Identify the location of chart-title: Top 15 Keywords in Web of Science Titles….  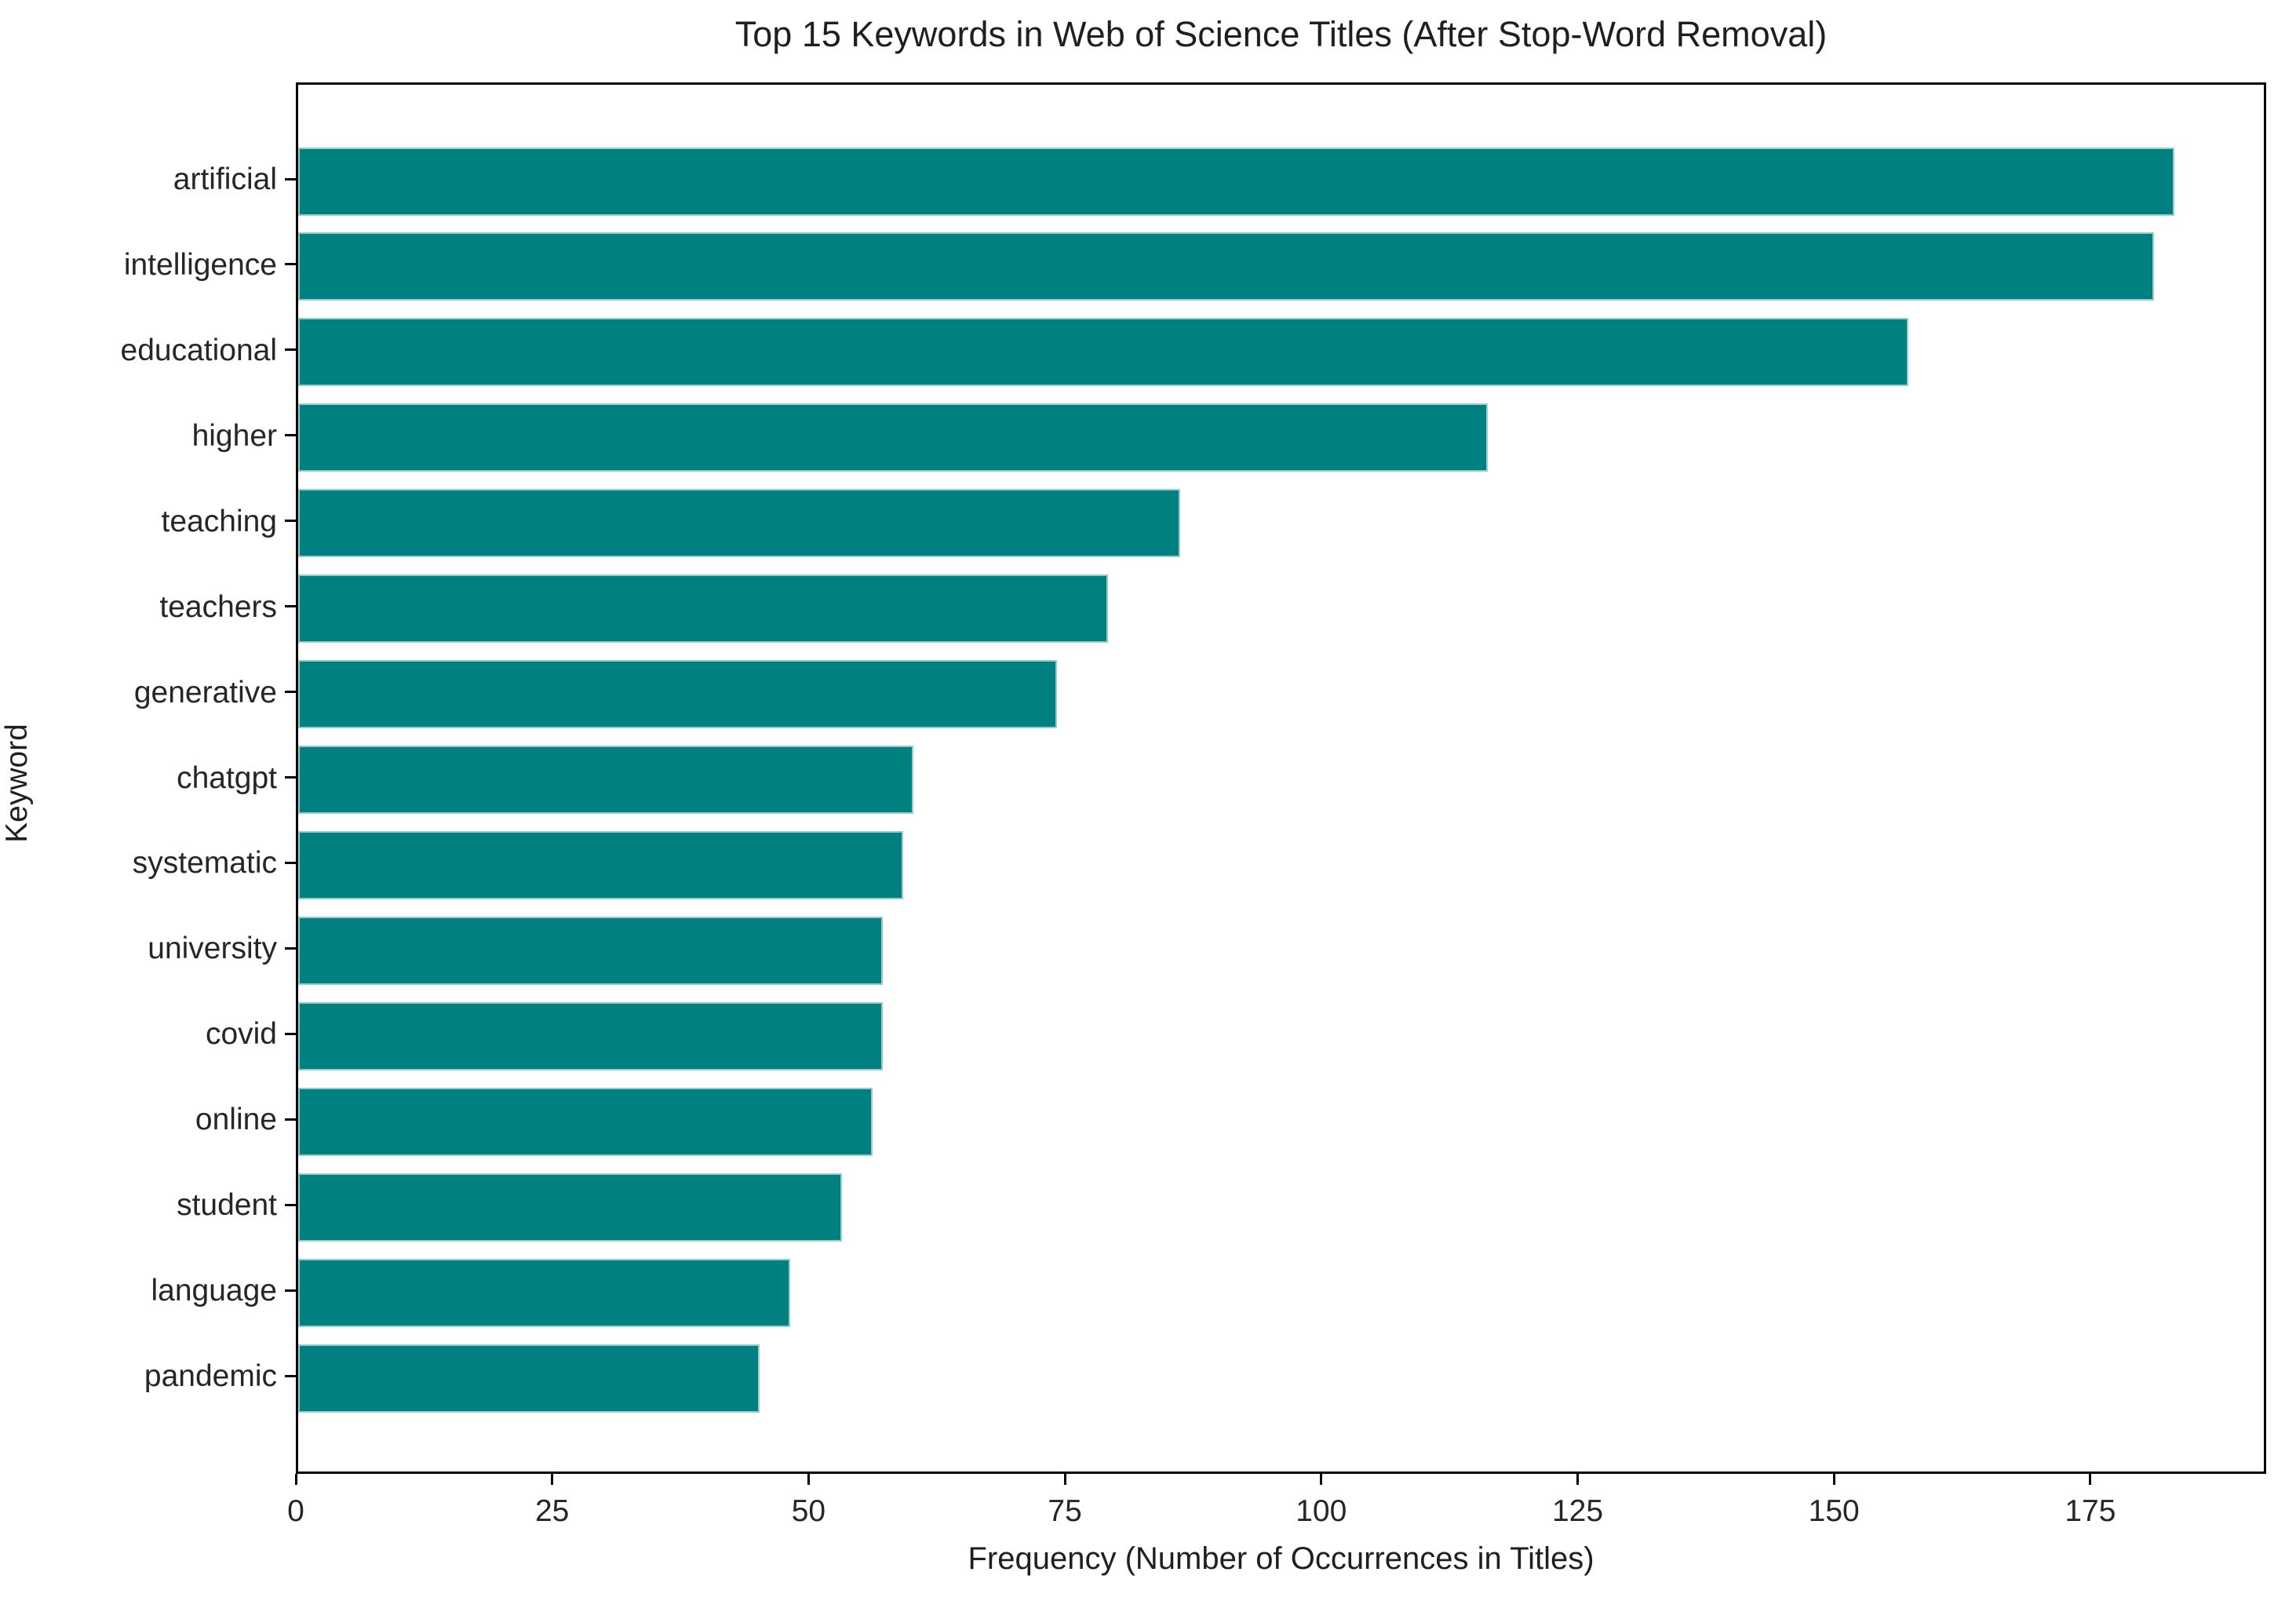
(1281, 34).